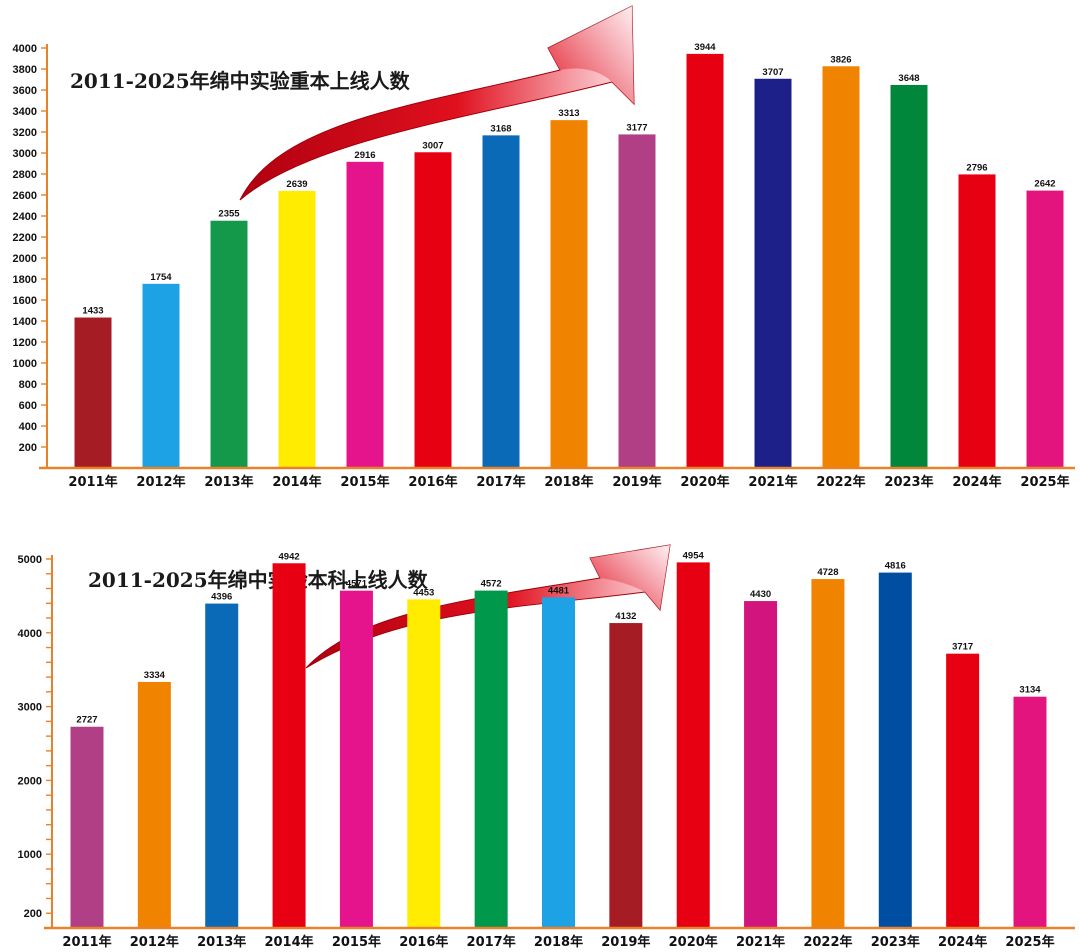 The height and width of the screenshot is (952, 1080). Describe the element at coordinates (625, 616) in the screenshot. I see `data-label: 4132` at that location.